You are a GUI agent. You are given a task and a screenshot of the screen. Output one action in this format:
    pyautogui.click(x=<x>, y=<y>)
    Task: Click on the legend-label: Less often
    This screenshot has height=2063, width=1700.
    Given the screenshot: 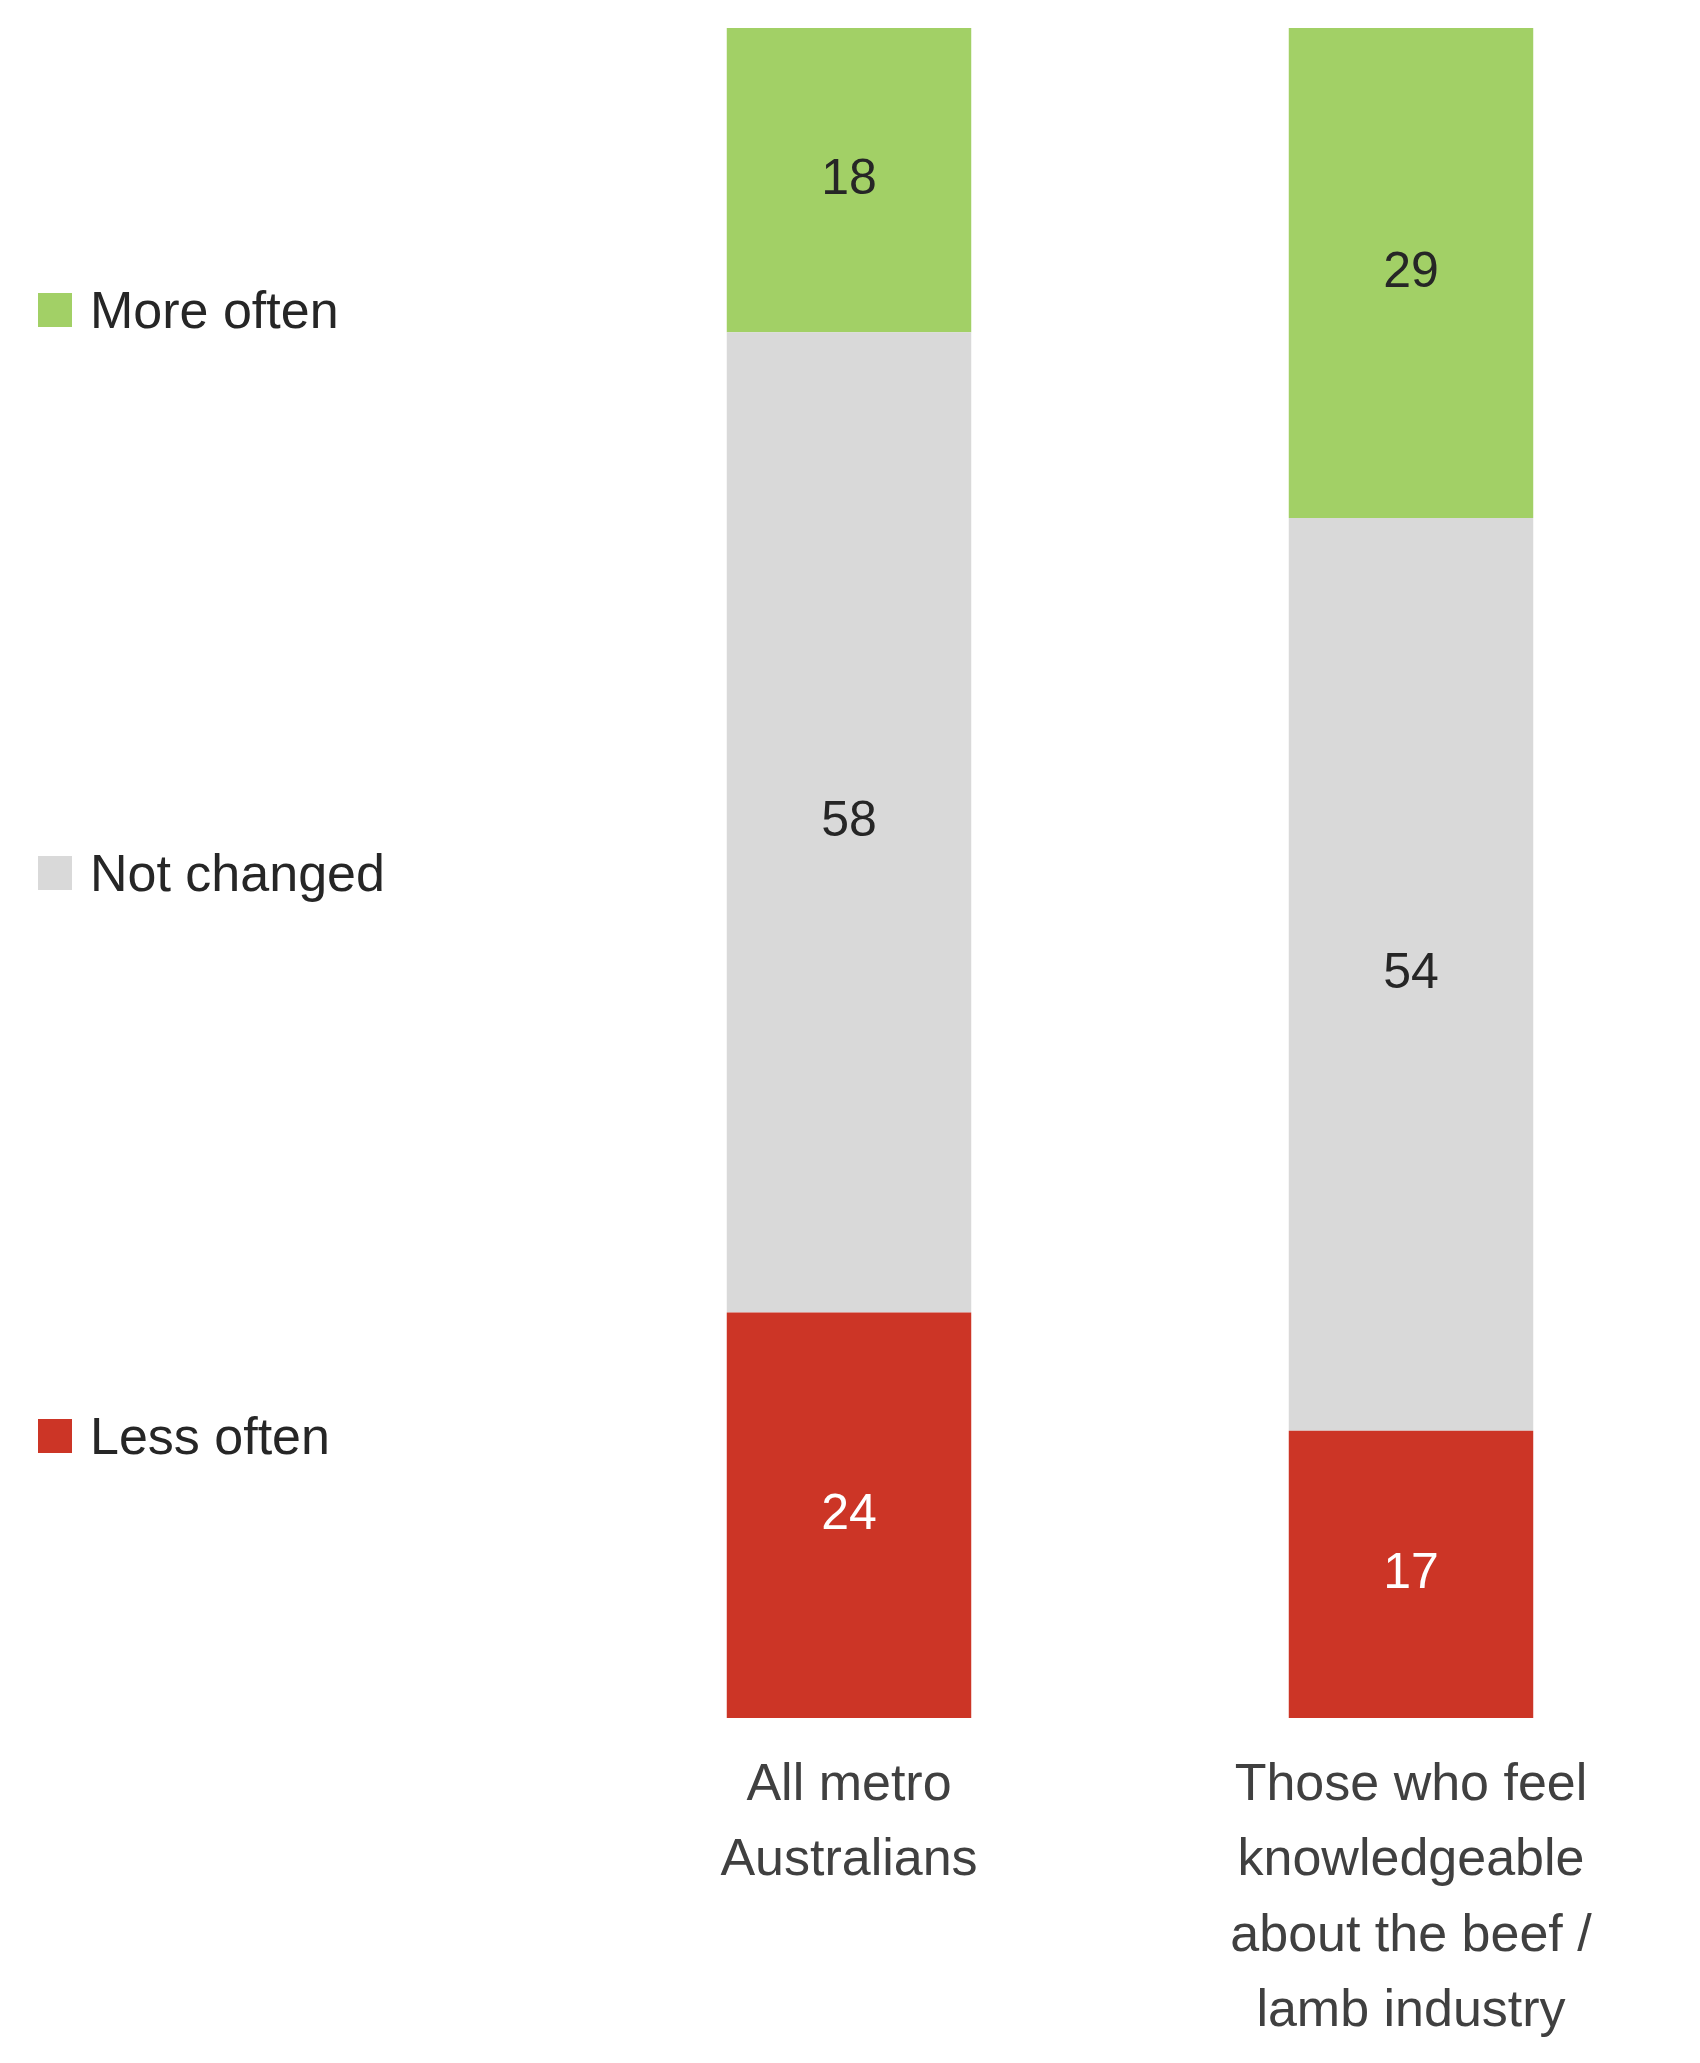 What is the action you would take?
    pyautogui.click(x=210, y=1436)
    